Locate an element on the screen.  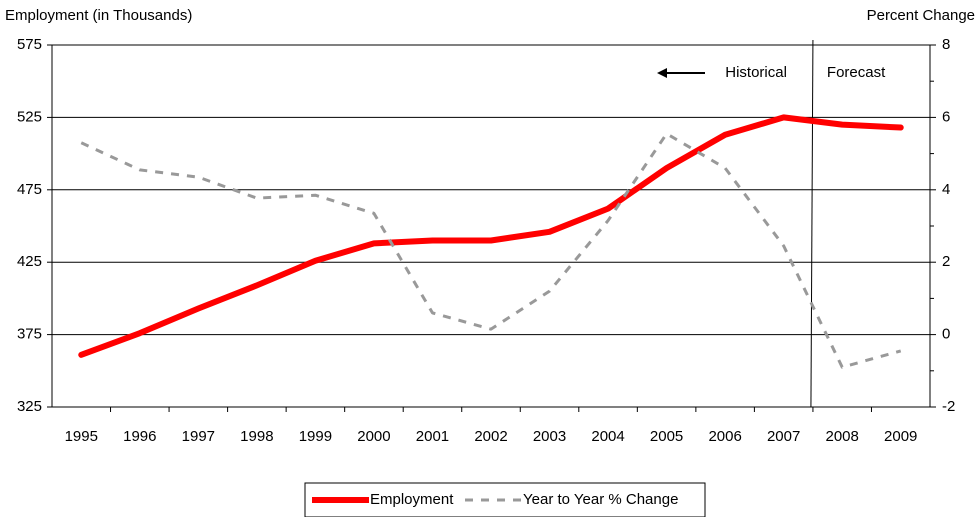
x-tick-label: 1998 is located at coordinates (256, 436).